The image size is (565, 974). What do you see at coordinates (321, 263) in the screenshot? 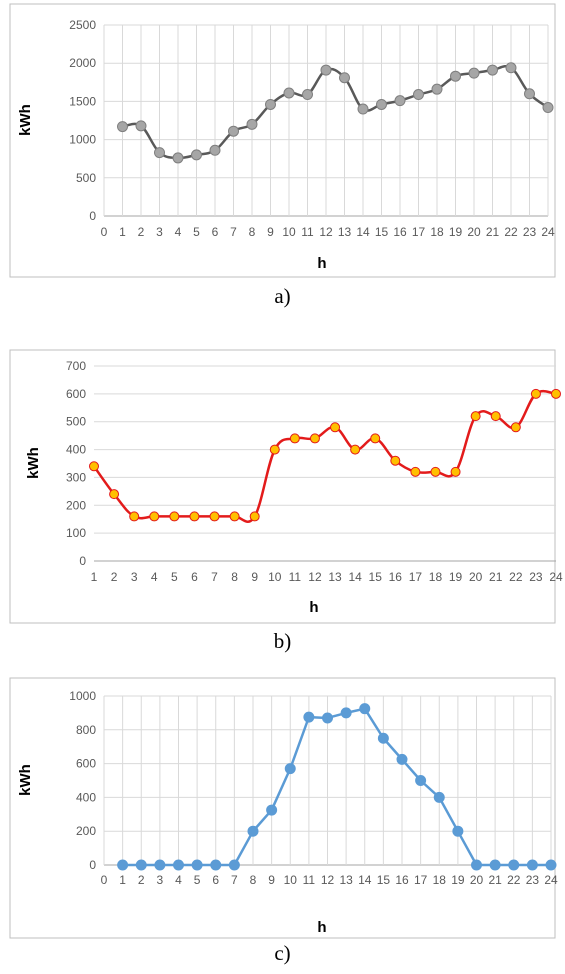
I see `x-axis-title: h` at bounding box center [321, 263].